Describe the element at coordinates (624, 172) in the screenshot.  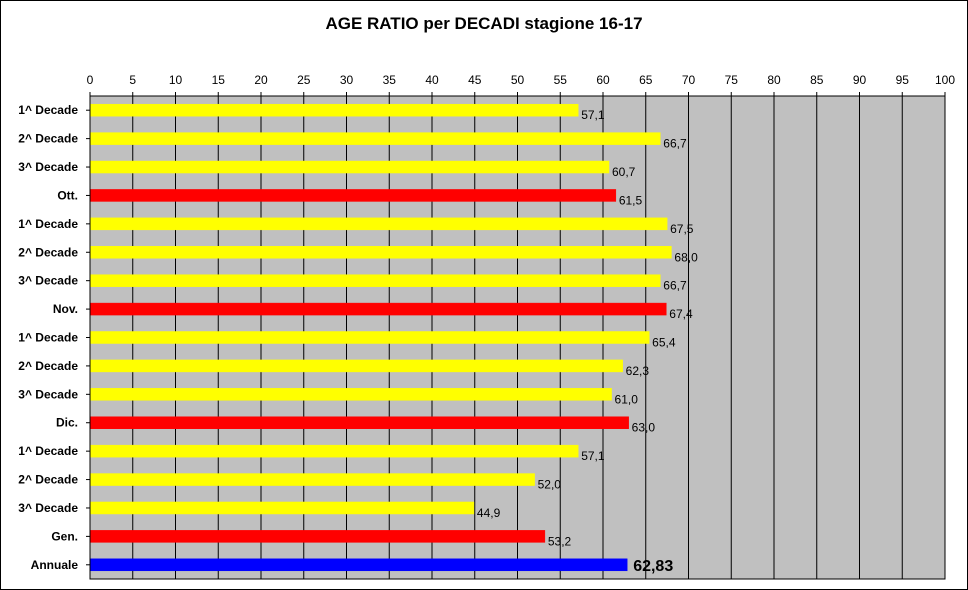
I see `data-label: 60,7` at that location.